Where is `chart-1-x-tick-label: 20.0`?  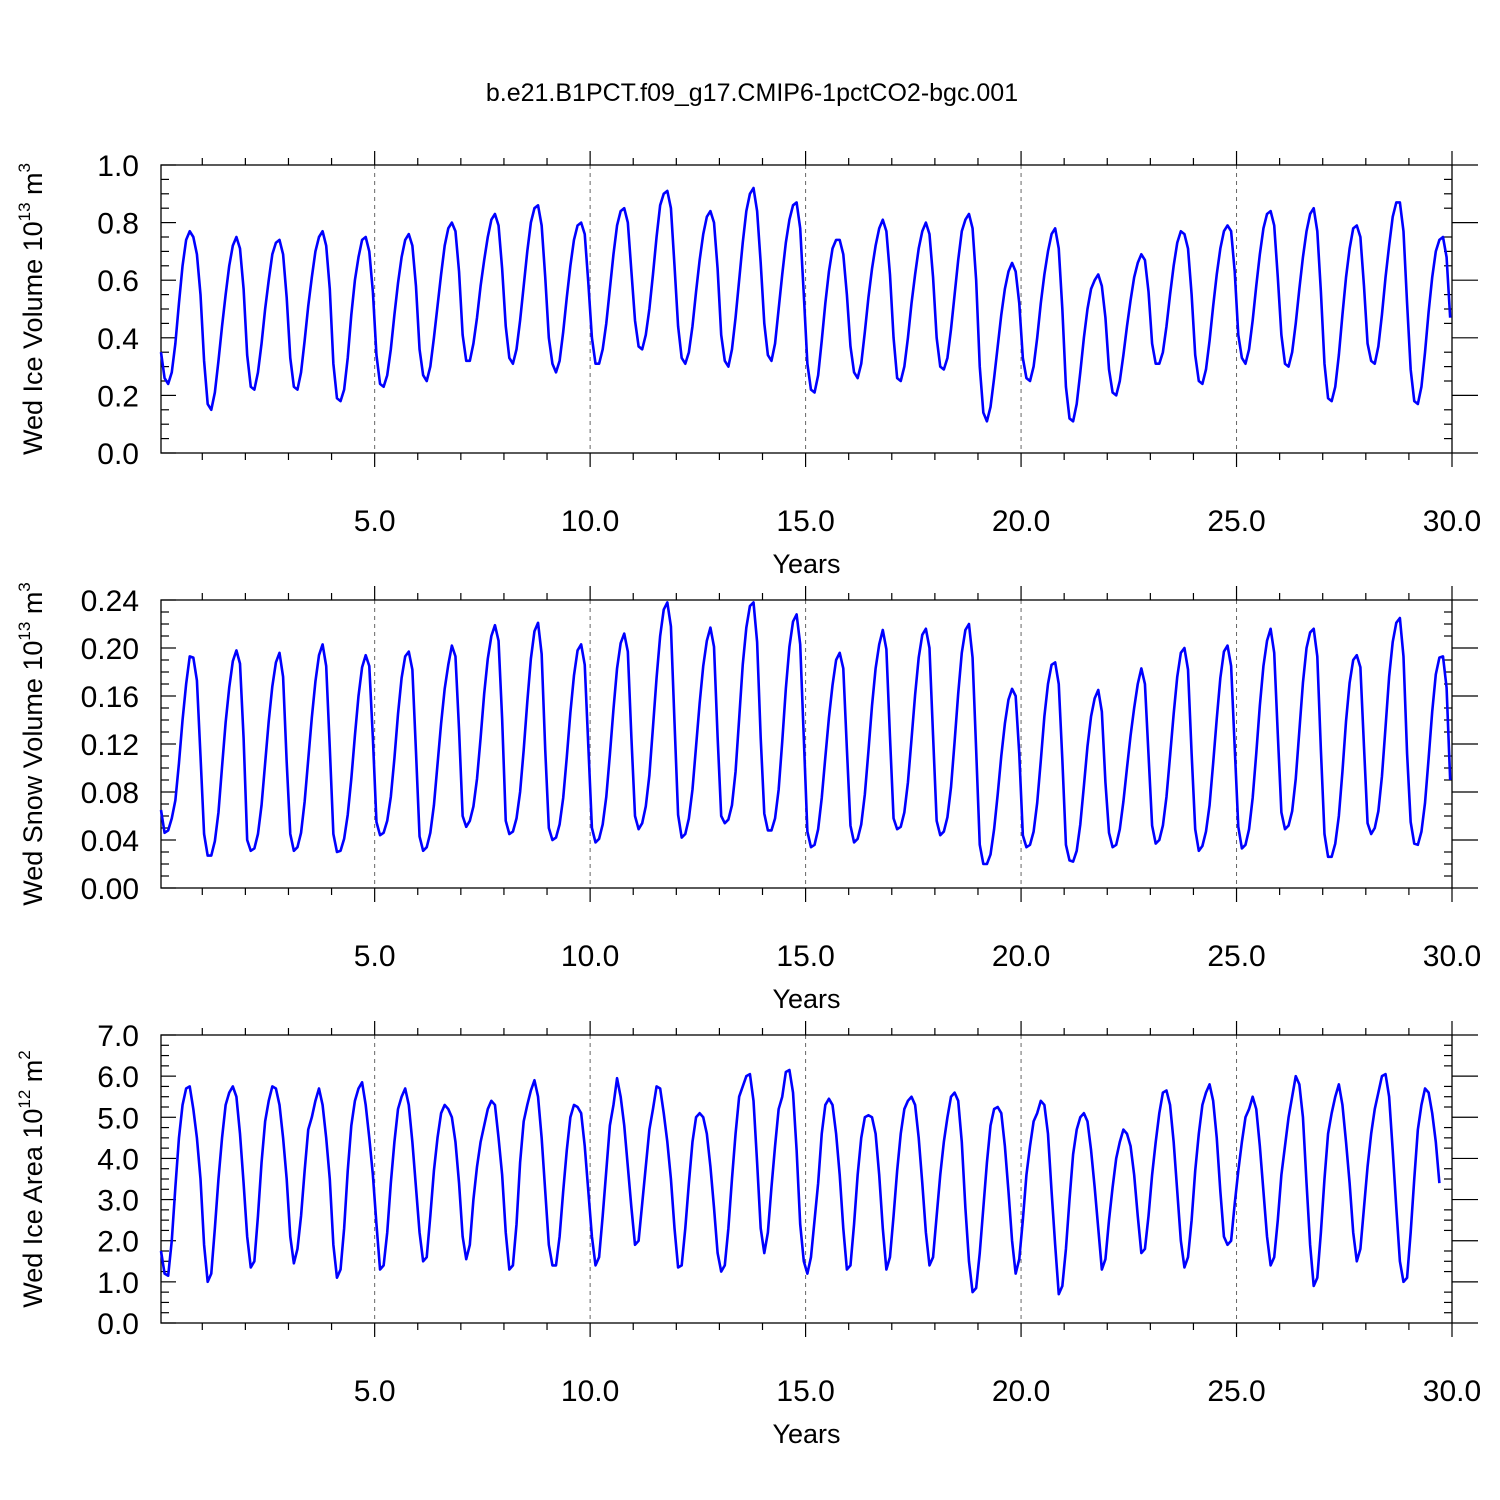
chart-1-x-tick-label: 20.0 is located at coordinates (1021, 521).